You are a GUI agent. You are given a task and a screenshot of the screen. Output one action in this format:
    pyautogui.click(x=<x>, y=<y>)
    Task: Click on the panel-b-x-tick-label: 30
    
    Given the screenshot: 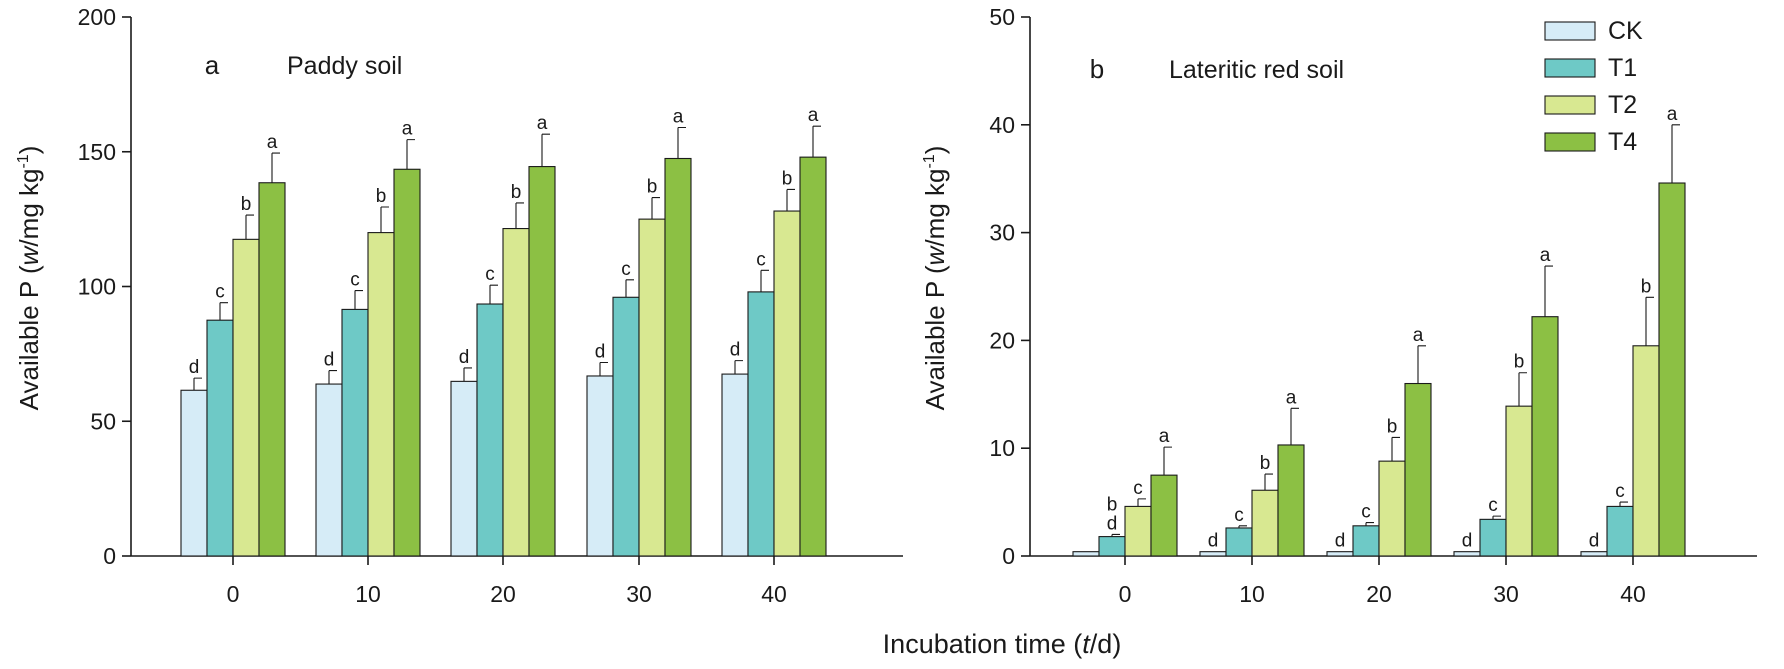 What is the action you would take?
    pyautogui.click(x=1506, y=594)
    